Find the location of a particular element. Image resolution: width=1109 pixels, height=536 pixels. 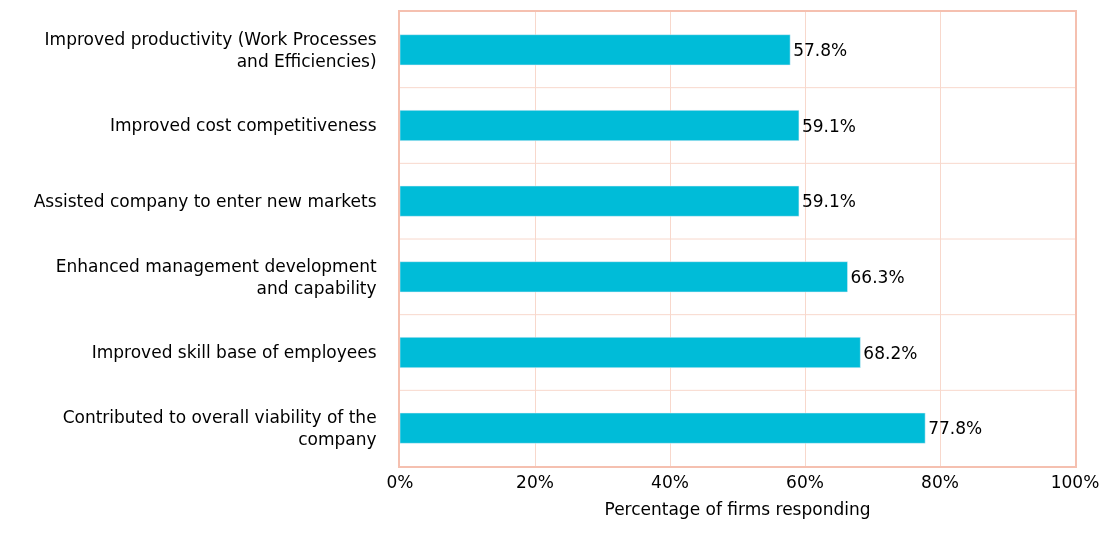

x-tick-label: 60% is located at coordinates (805, 482).